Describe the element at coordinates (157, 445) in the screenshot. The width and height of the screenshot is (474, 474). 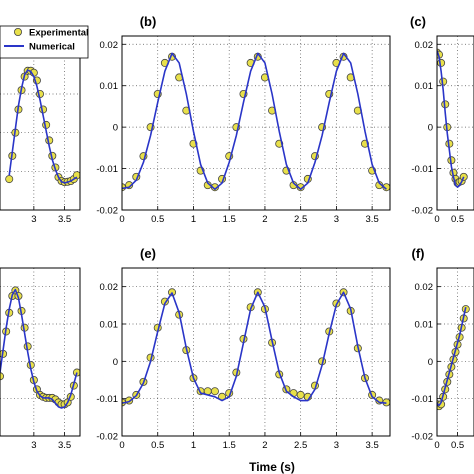
I see `x-tick-label-e-1: 0.5` at that location.